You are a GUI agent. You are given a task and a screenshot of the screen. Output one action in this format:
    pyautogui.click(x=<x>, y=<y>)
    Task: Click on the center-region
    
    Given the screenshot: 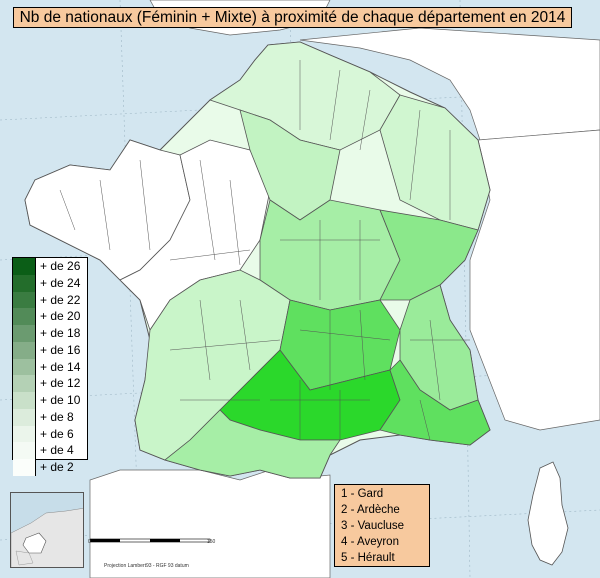 What is the action you would take?
    pyautogui.click(x=330, y=255)
    